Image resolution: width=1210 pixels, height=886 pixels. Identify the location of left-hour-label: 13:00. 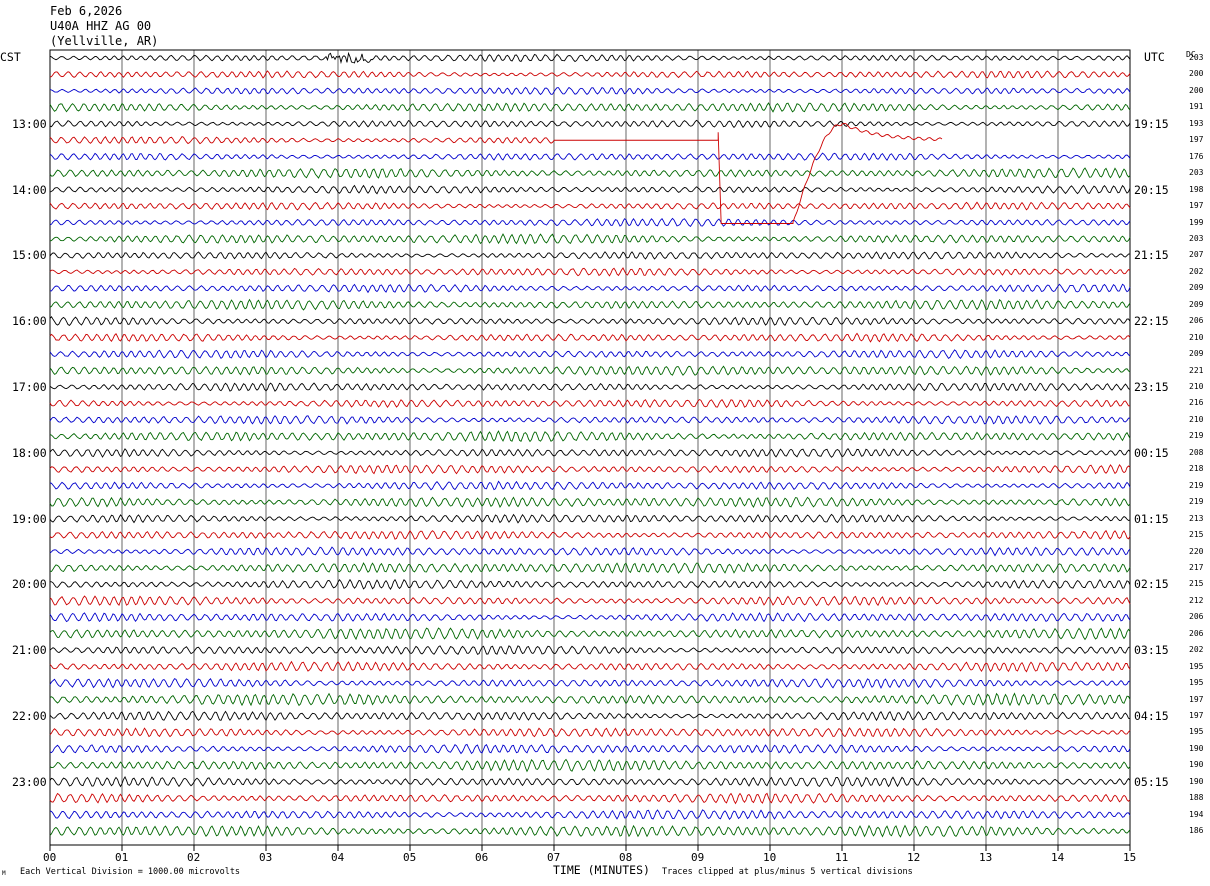
(29, 123).